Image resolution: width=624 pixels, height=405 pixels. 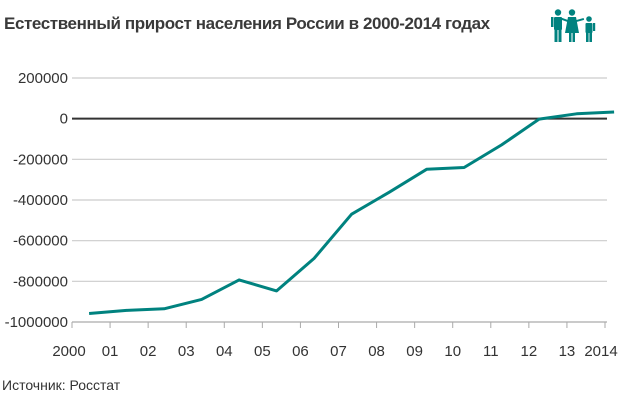 I want to click on x-tick-label: 11, so click(x=491, y=351).